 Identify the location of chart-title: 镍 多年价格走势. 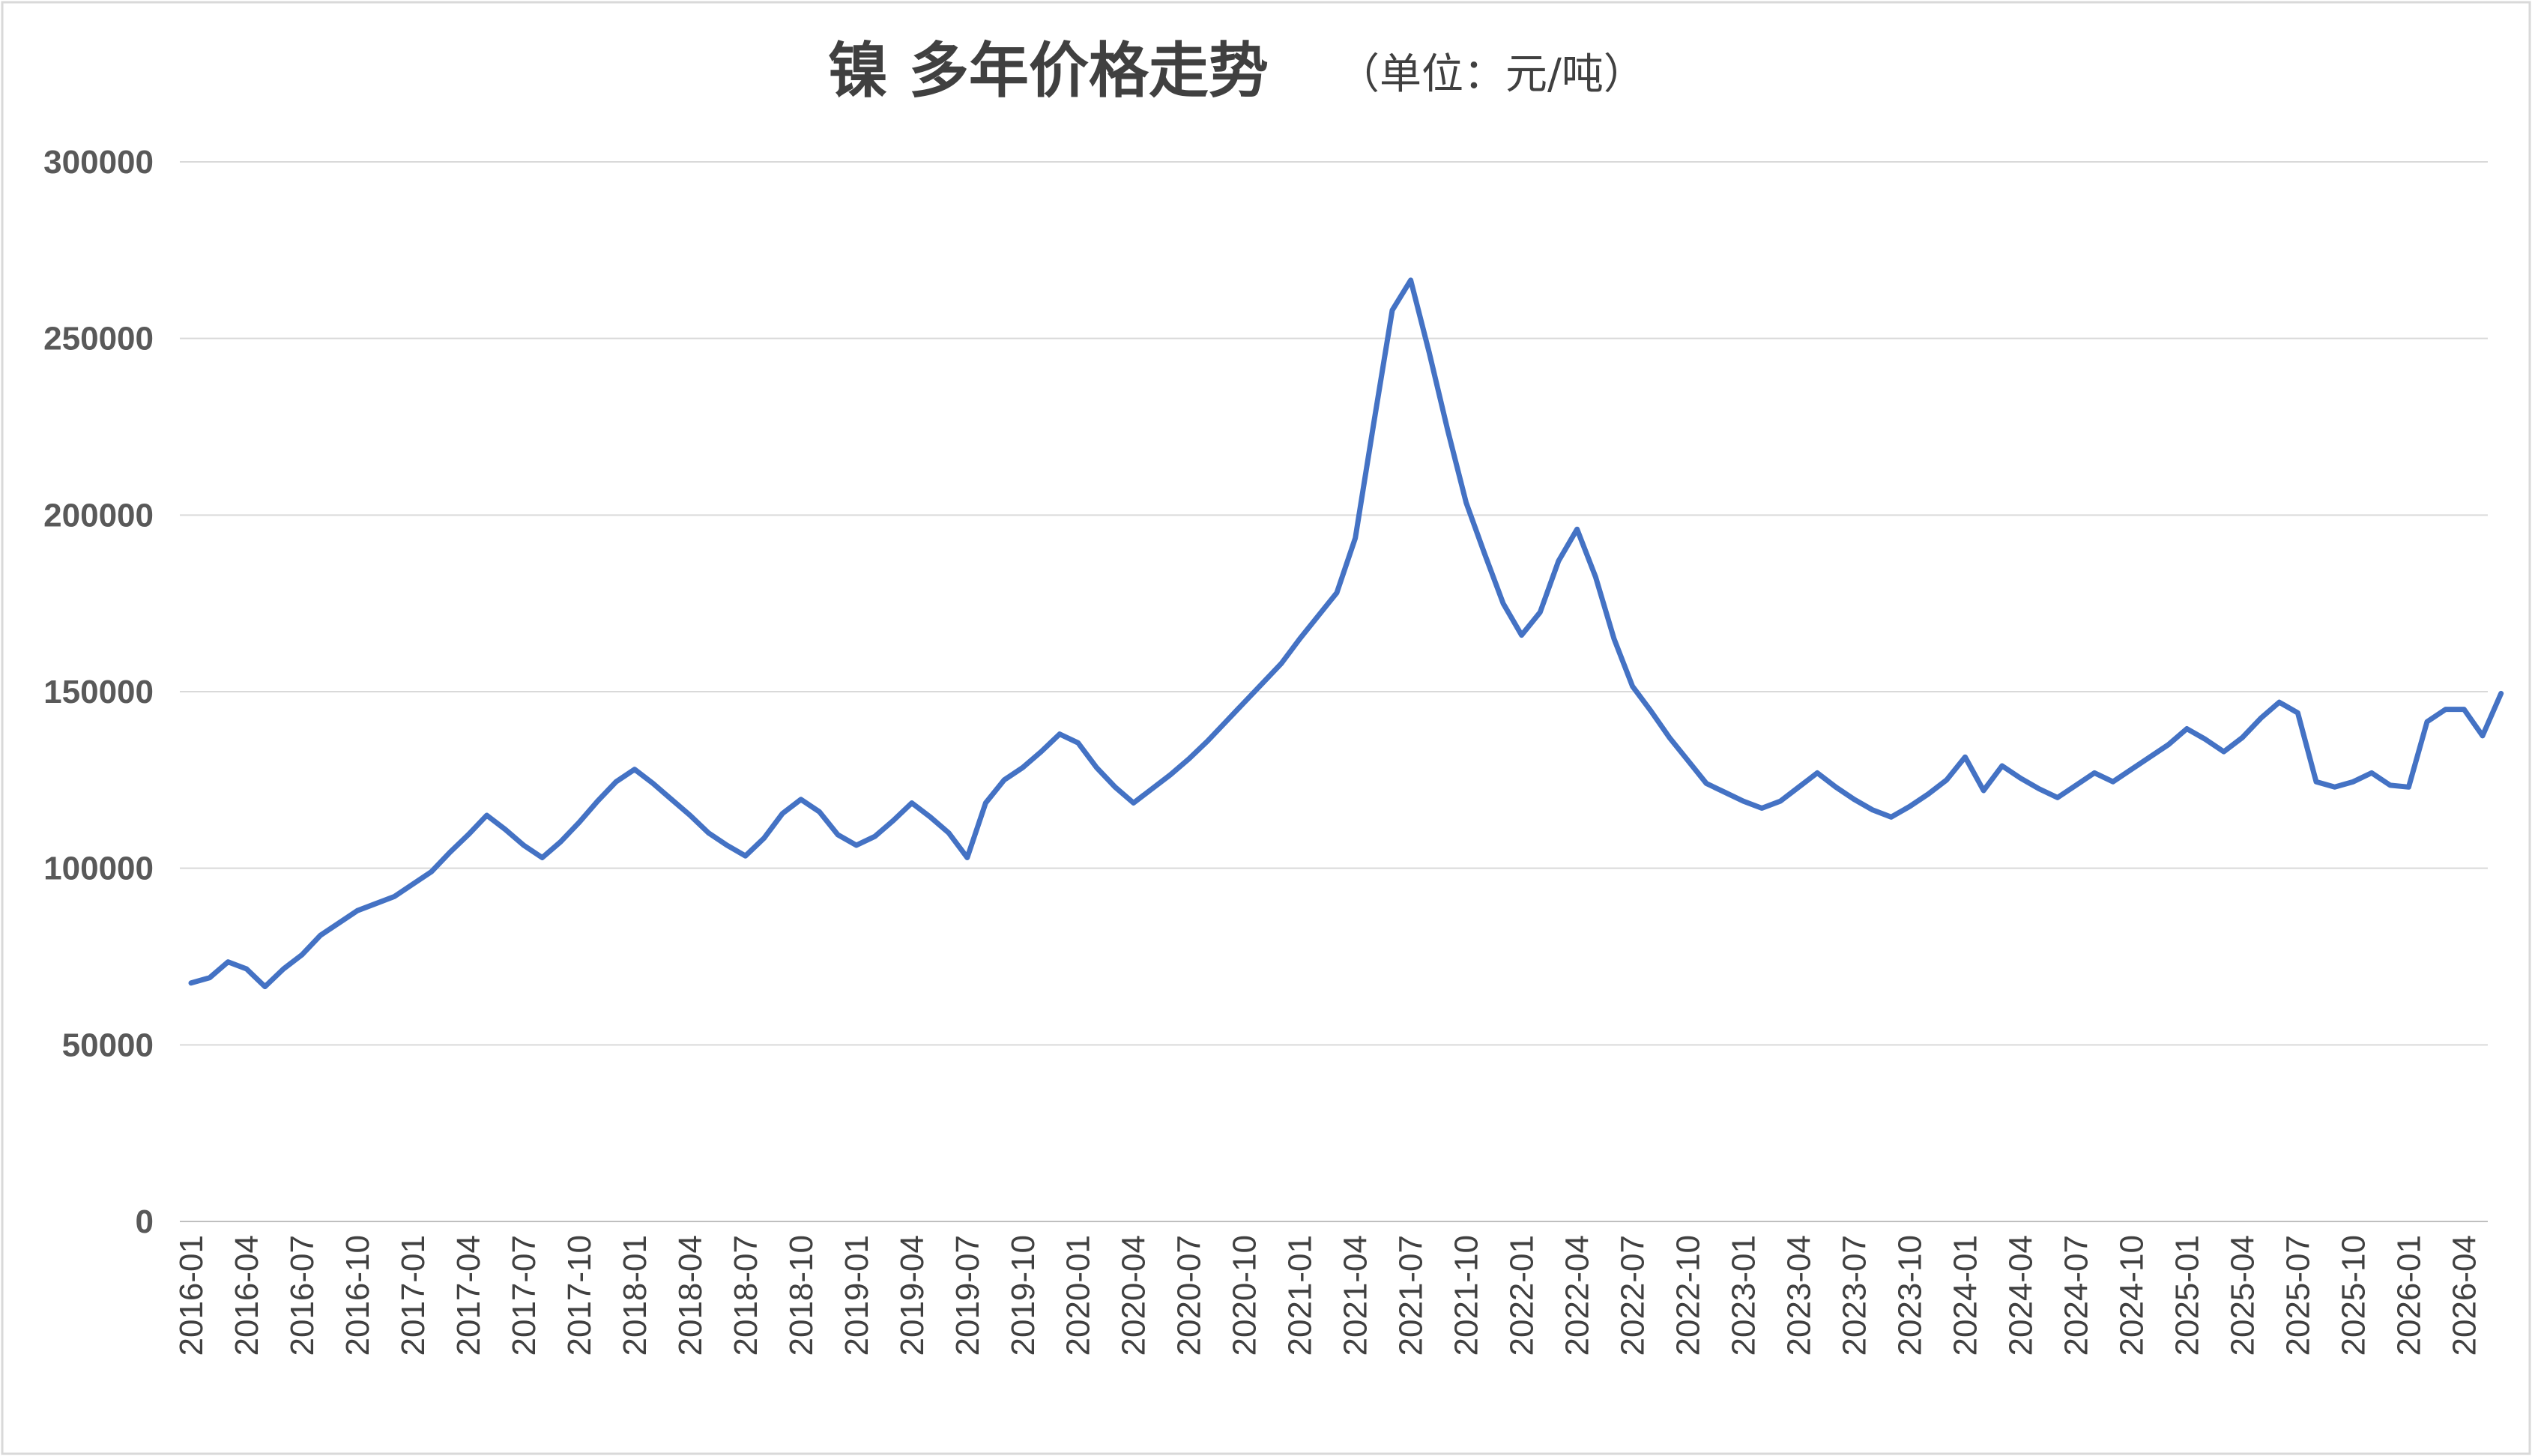
(1048, 71).